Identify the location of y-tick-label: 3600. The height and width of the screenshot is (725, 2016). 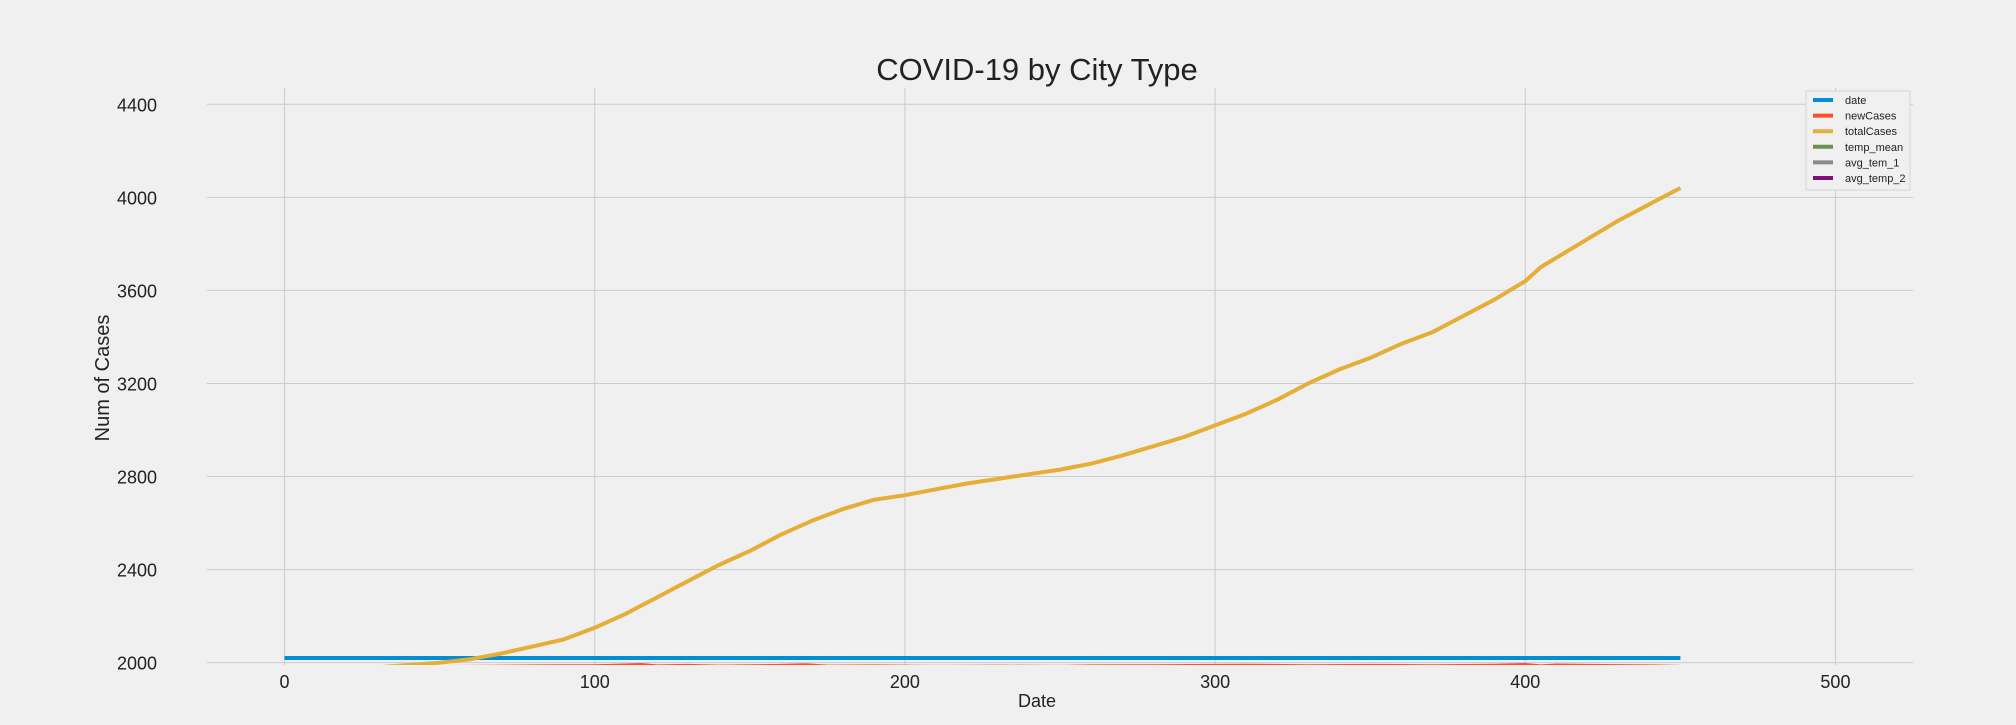
(137, 291).